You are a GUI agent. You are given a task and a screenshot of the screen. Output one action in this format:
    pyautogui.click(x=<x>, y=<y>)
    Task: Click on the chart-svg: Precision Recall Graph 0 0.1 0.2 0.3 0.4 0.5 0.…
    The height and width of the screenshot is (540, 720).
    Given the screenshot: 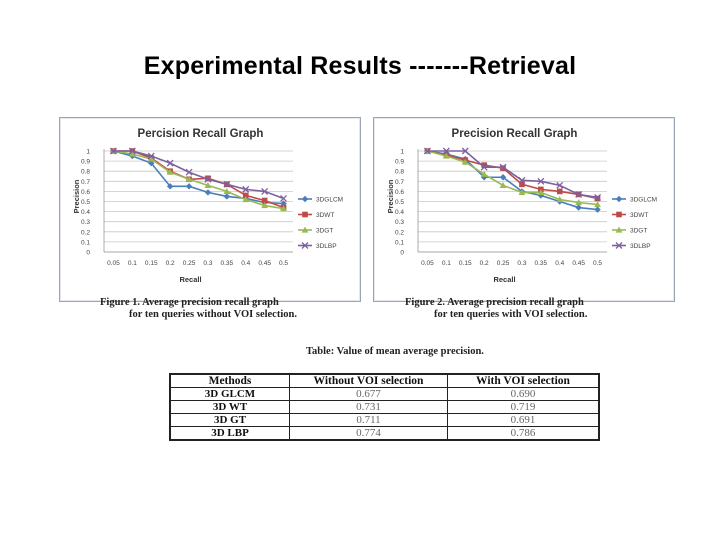 What is the action you would take?
    pyautogui.click(x=521, y=206)
    